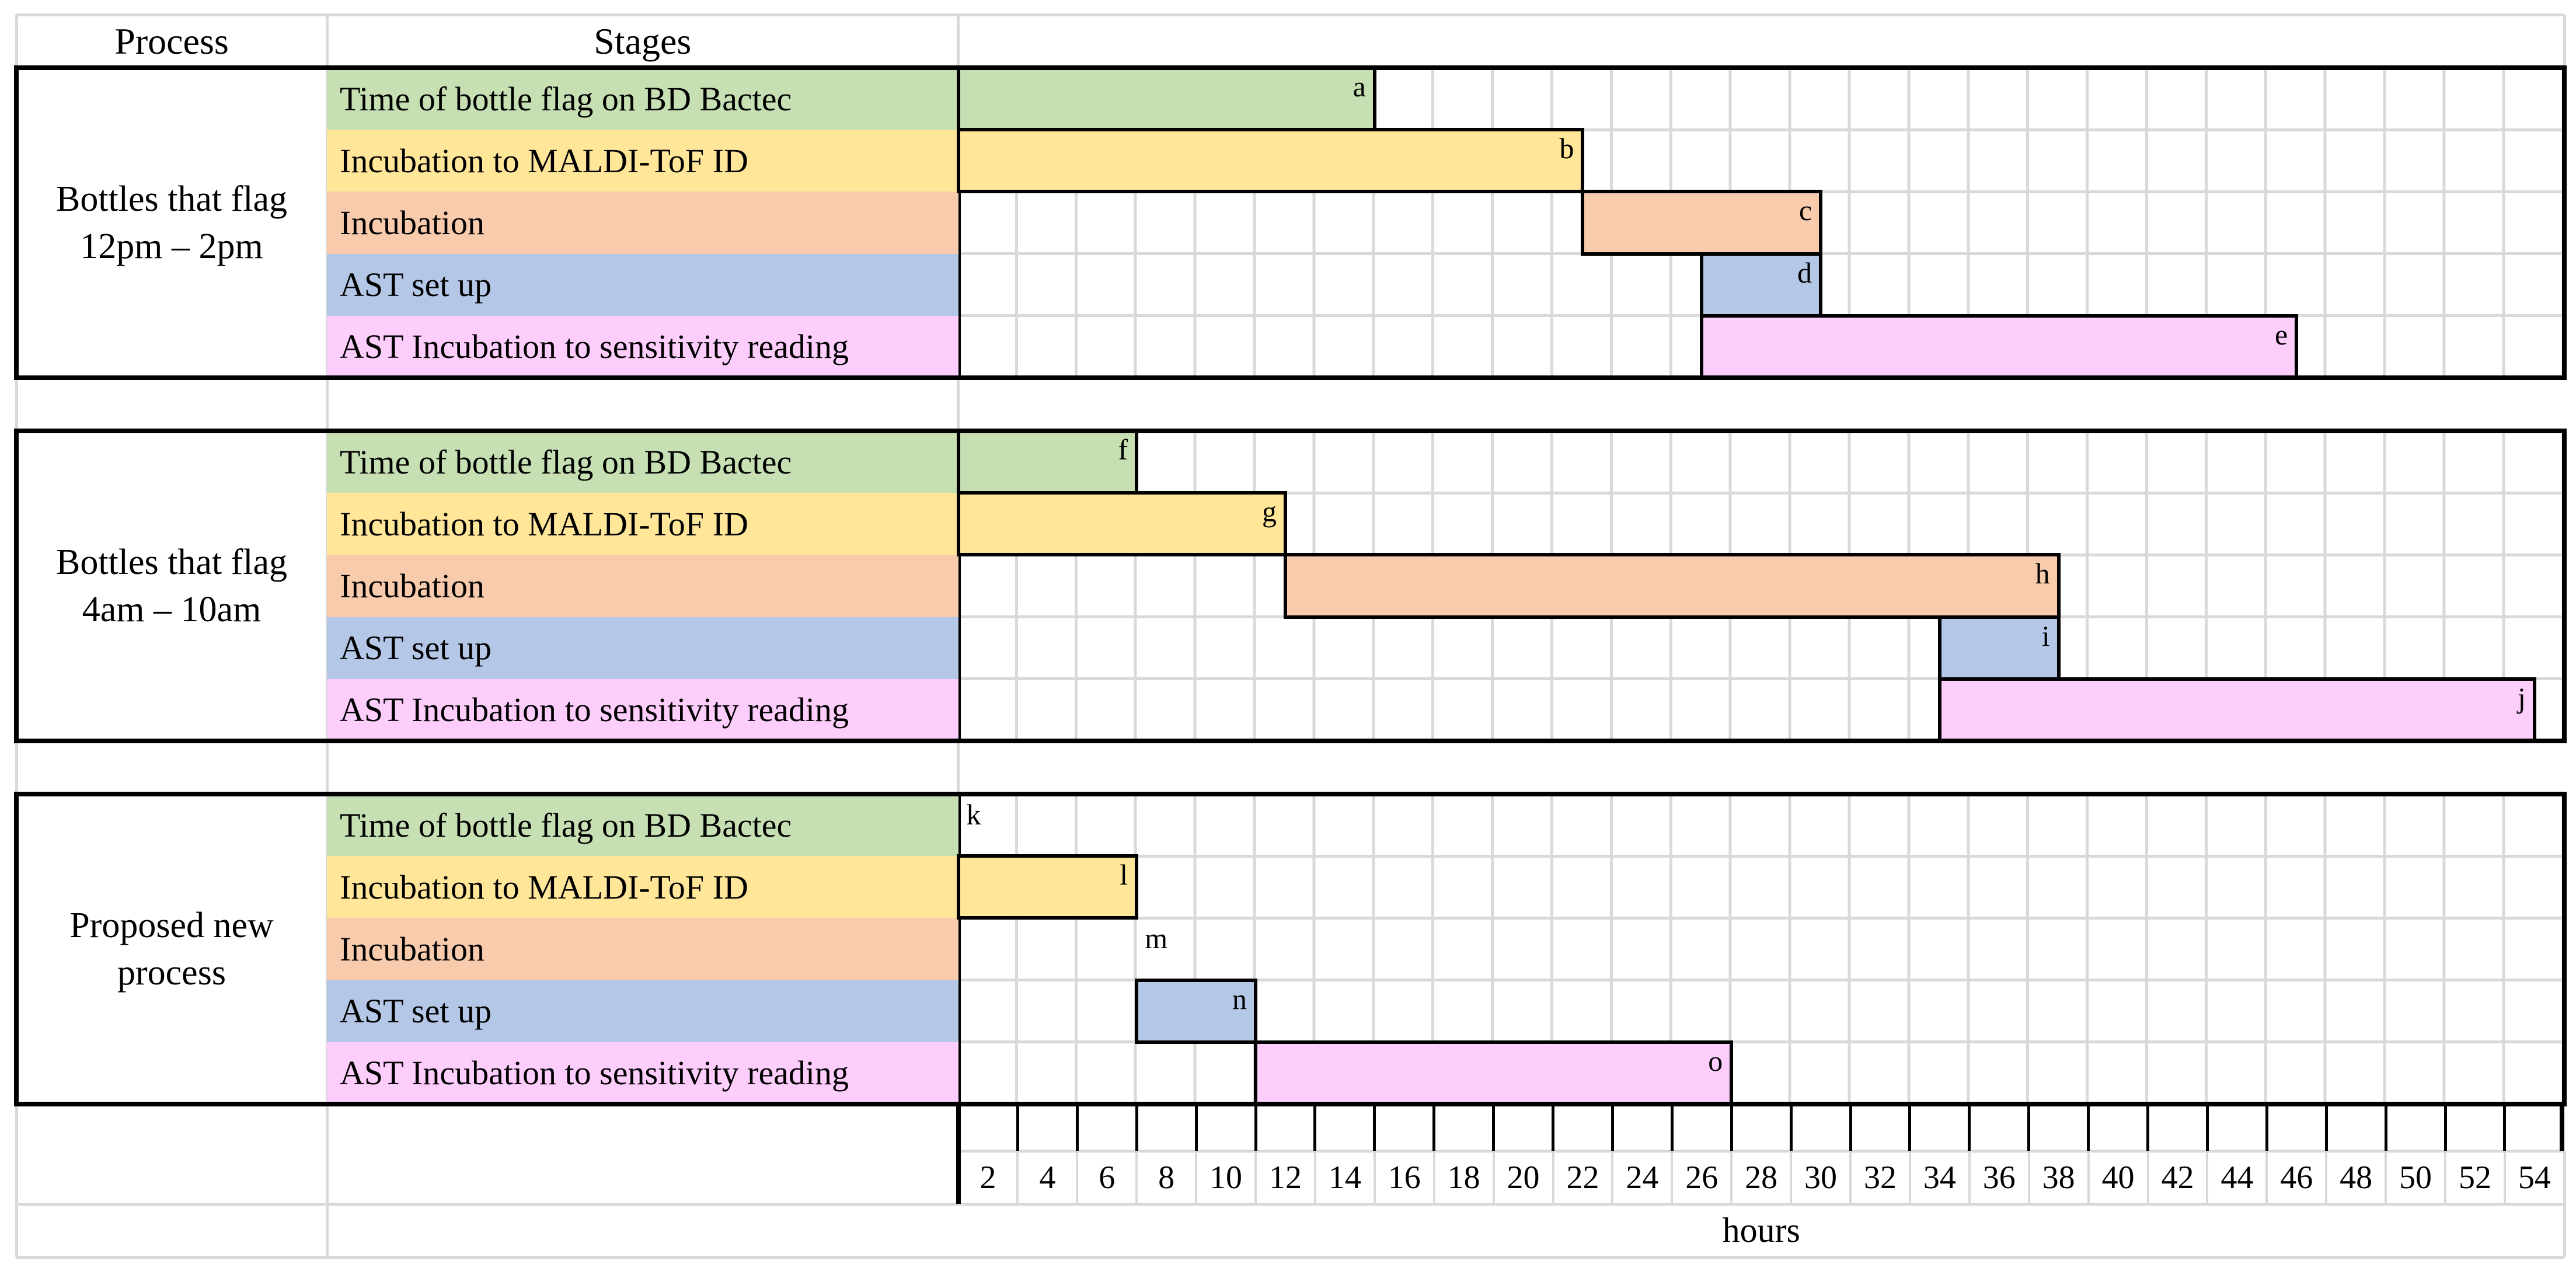  Describe the element at coordinates (2118, 1177) in the screenshot. I see `axis-tick-label: 40` at that location.